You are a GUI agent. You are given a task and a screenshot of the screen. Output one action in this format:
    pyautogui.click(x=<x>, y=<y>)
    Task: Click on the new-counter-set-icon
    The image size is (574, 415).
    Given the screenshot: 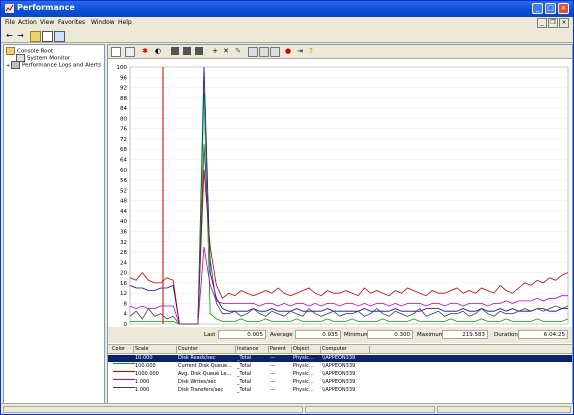 What is the action you would take?
    pyautogui.click(x=116, y=52)
    